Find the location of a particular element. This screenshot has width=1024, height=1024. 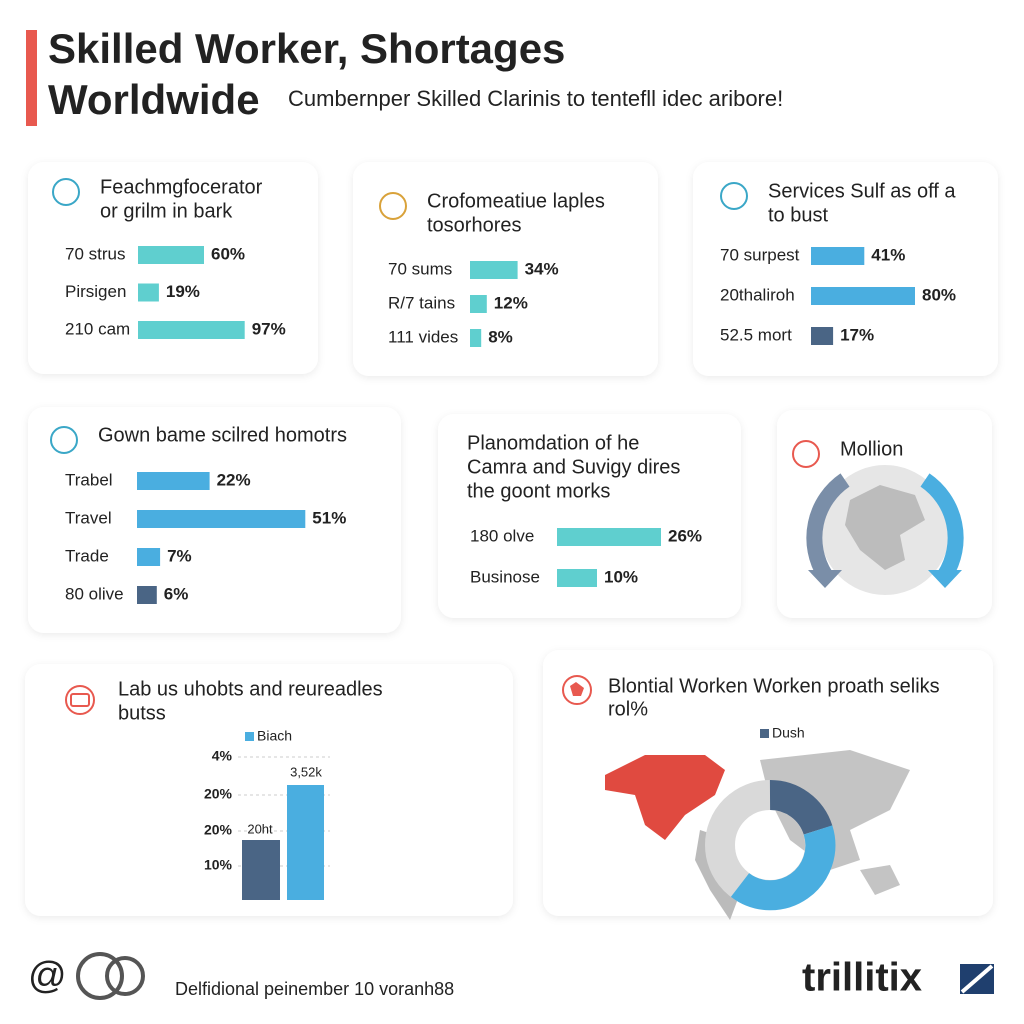

brand: trillitix is located at coordinates (862, 978).